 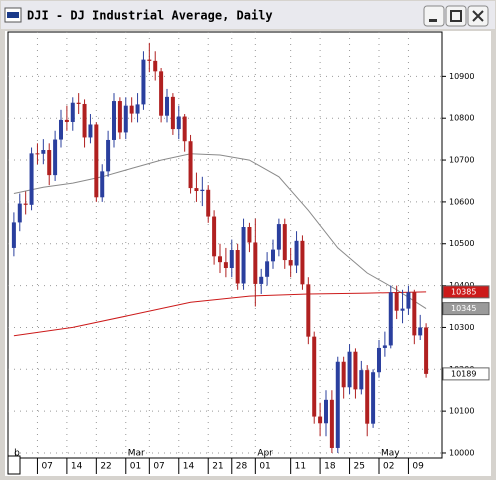 I want to click on y-tick-label: 10500, so click(x=461, y=243).